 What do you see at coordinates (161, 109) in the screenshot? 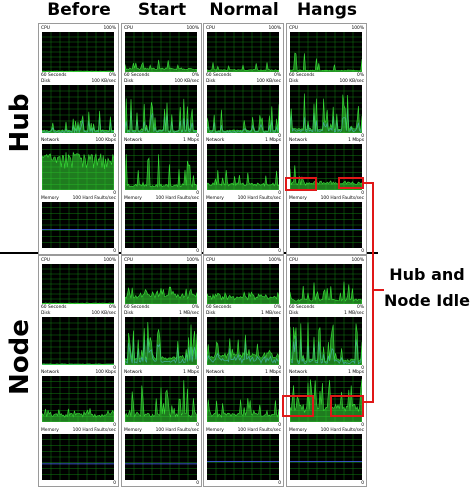
I see `hub-start-disk-graph` at bounding box center [161, 109].